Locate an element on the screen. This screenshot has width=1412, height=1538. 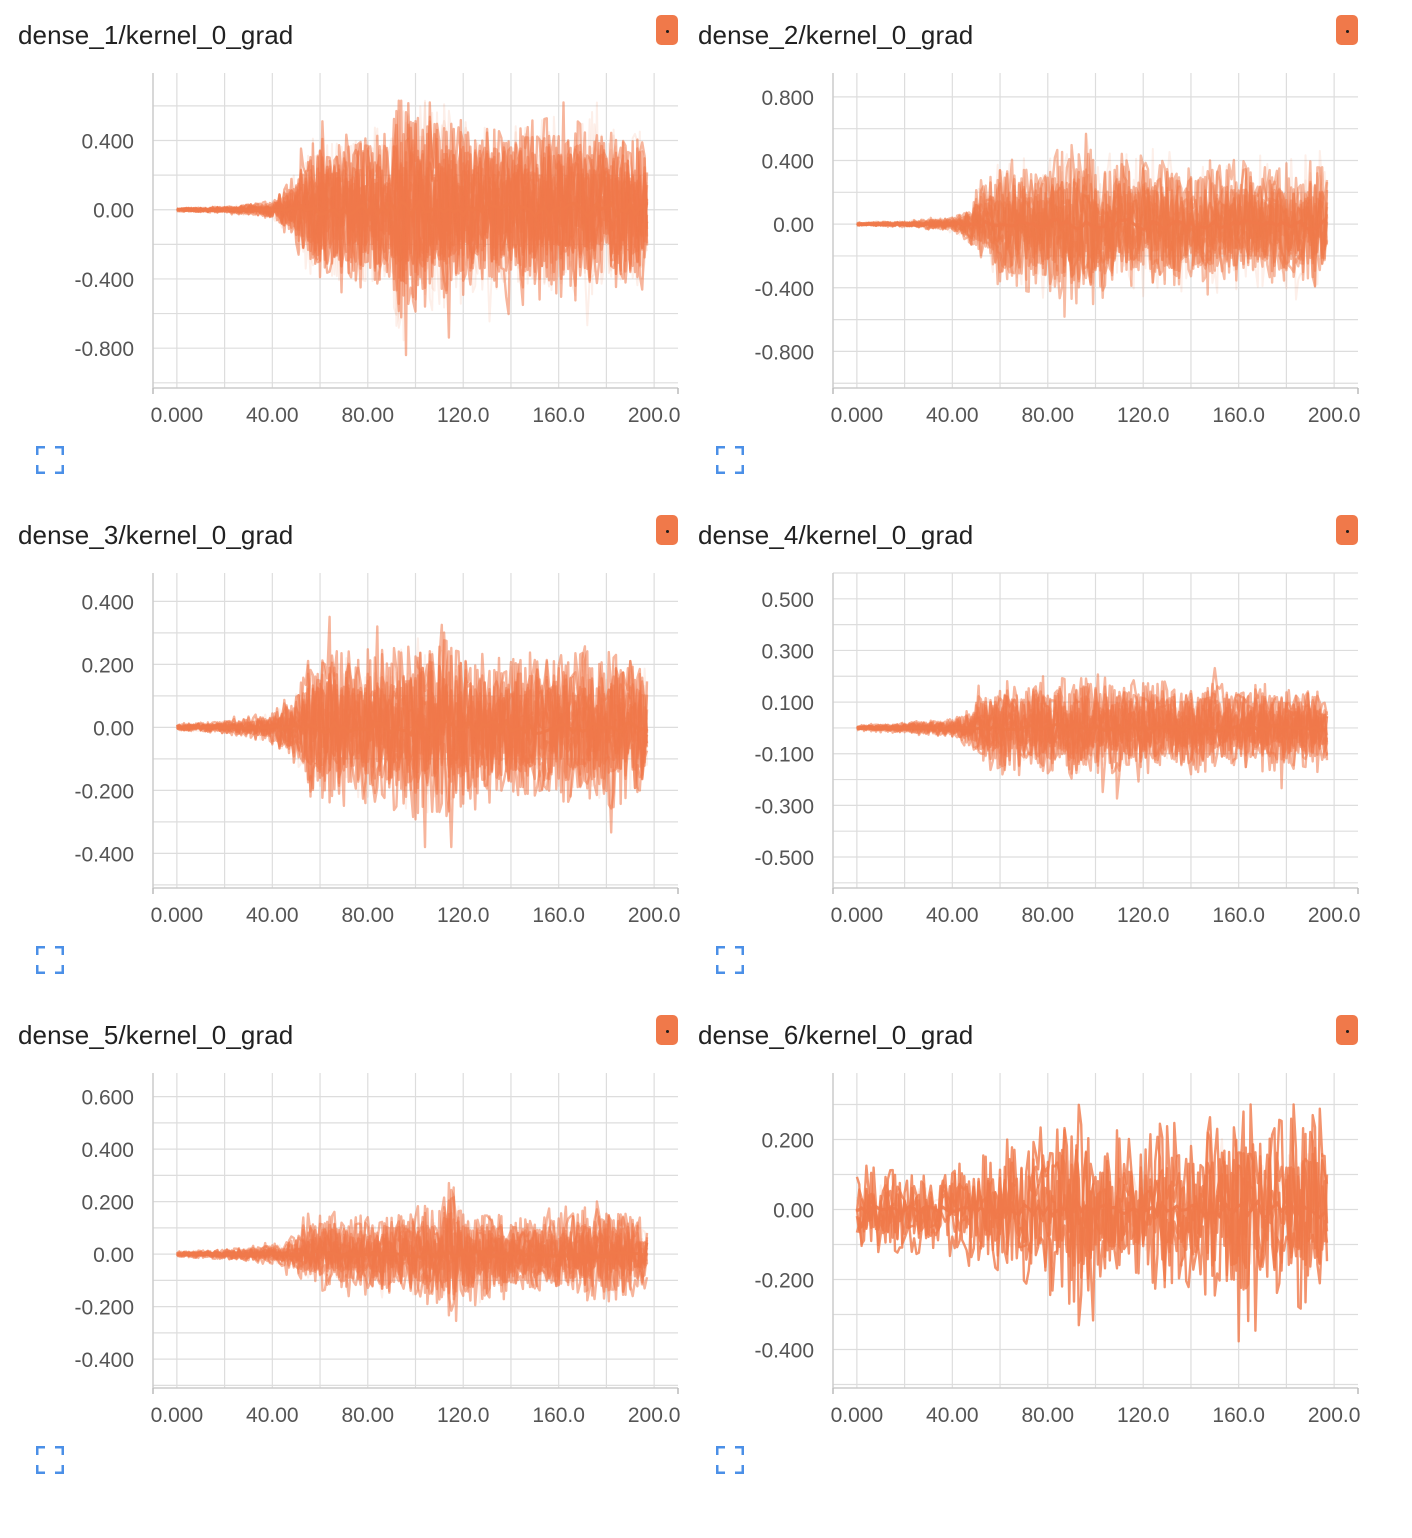
y-tick-label: -0.100 is located at coordinates (784, 755).